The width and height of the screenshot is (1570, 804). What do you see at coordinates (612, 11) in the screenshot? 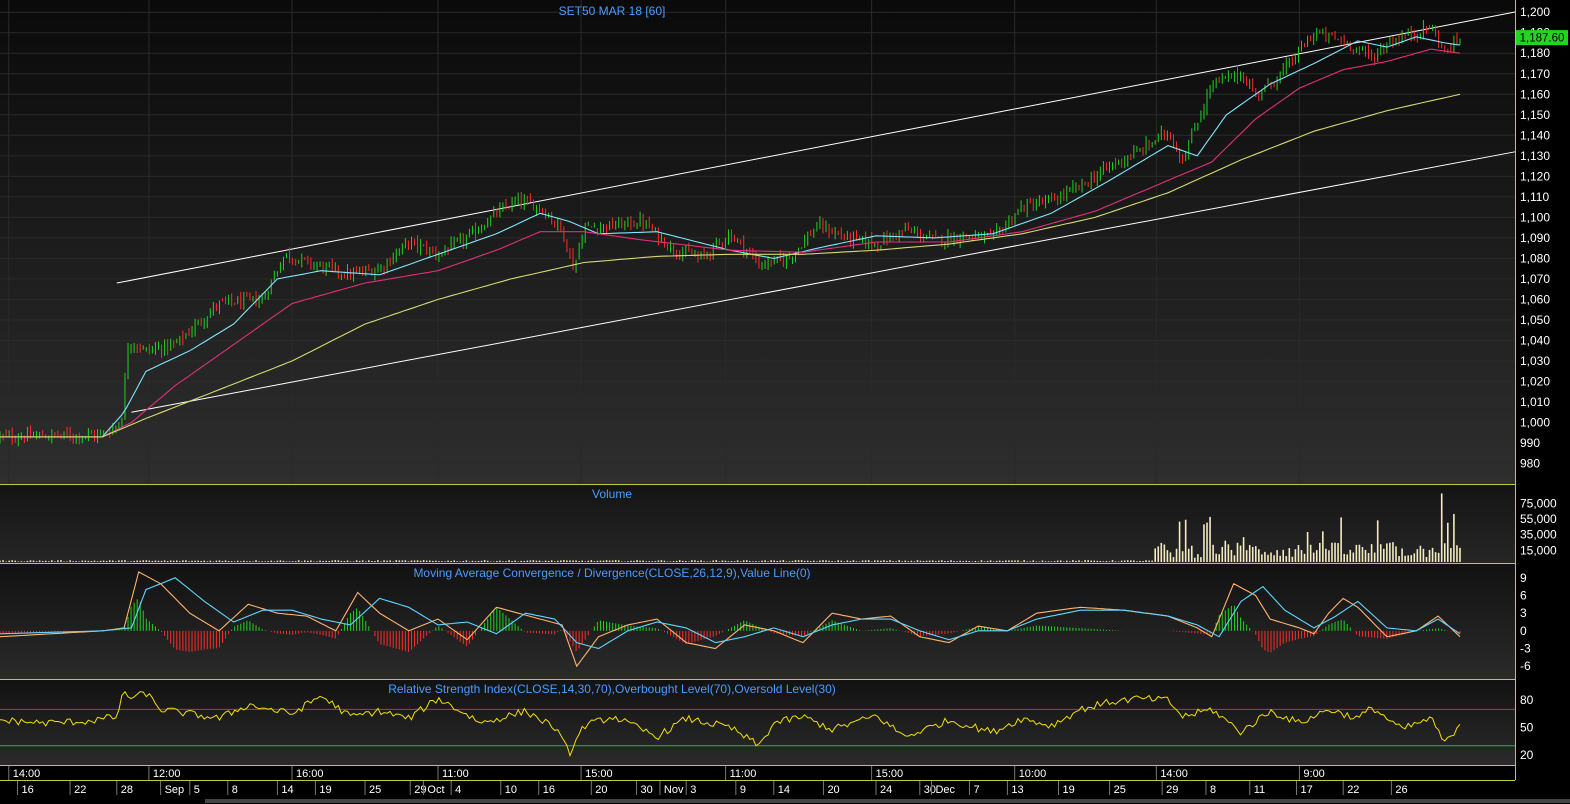
I see `price-panel-title: SET50 MAR 18 [60]` at bounding box center [612, 11].